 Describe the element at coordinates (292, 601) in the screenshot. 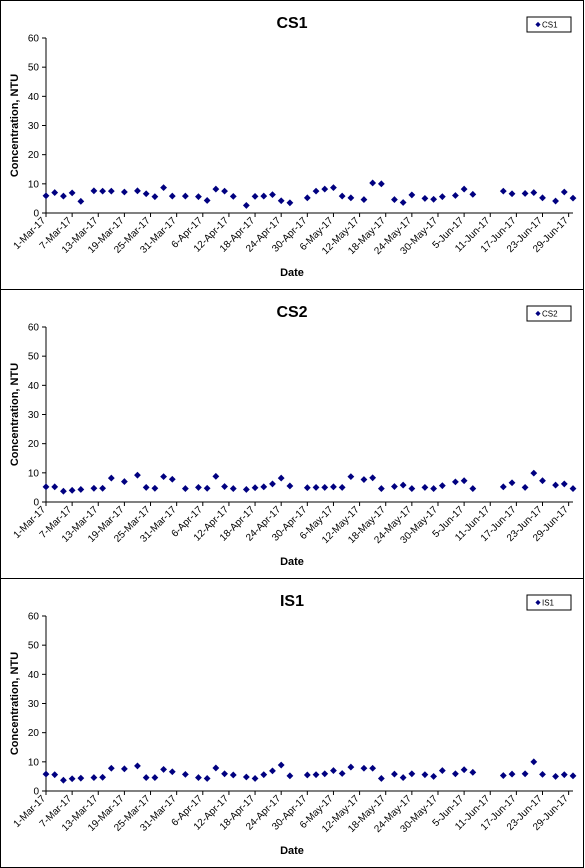

I see `chart-title: IS1` at that location.